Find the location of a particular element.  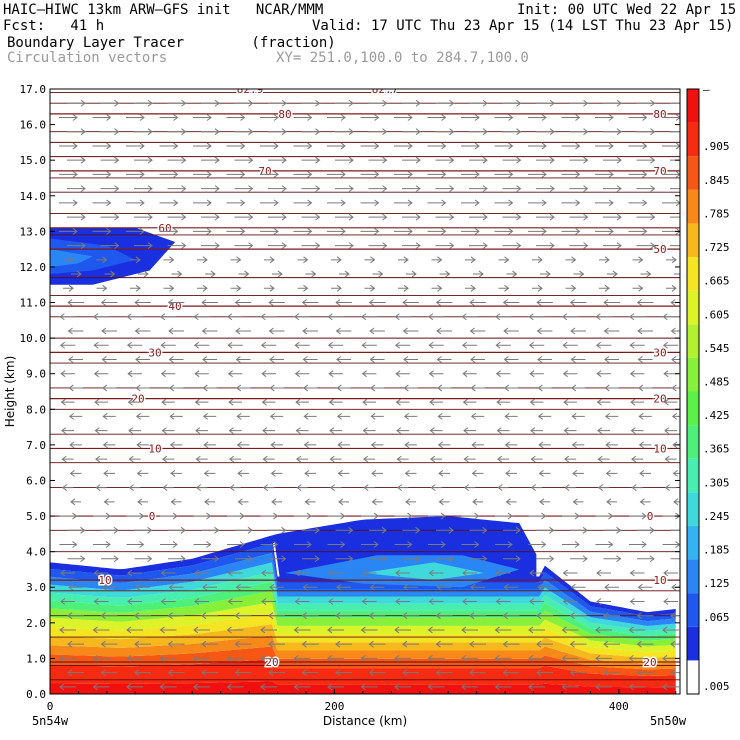

y-tick-label: 3.0 is located at coordinates (36, 587).